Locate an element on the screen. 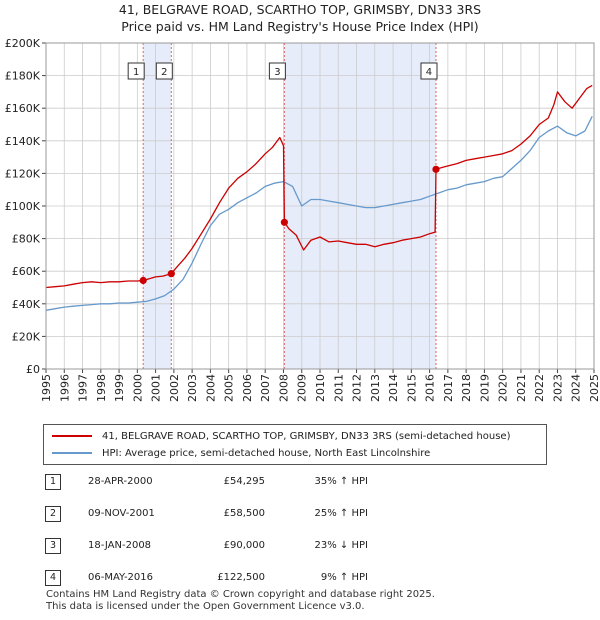  table-row: 2 09-NOV-2001 £58,500 25% ↑ HPI is located at coordinates (303, 514).